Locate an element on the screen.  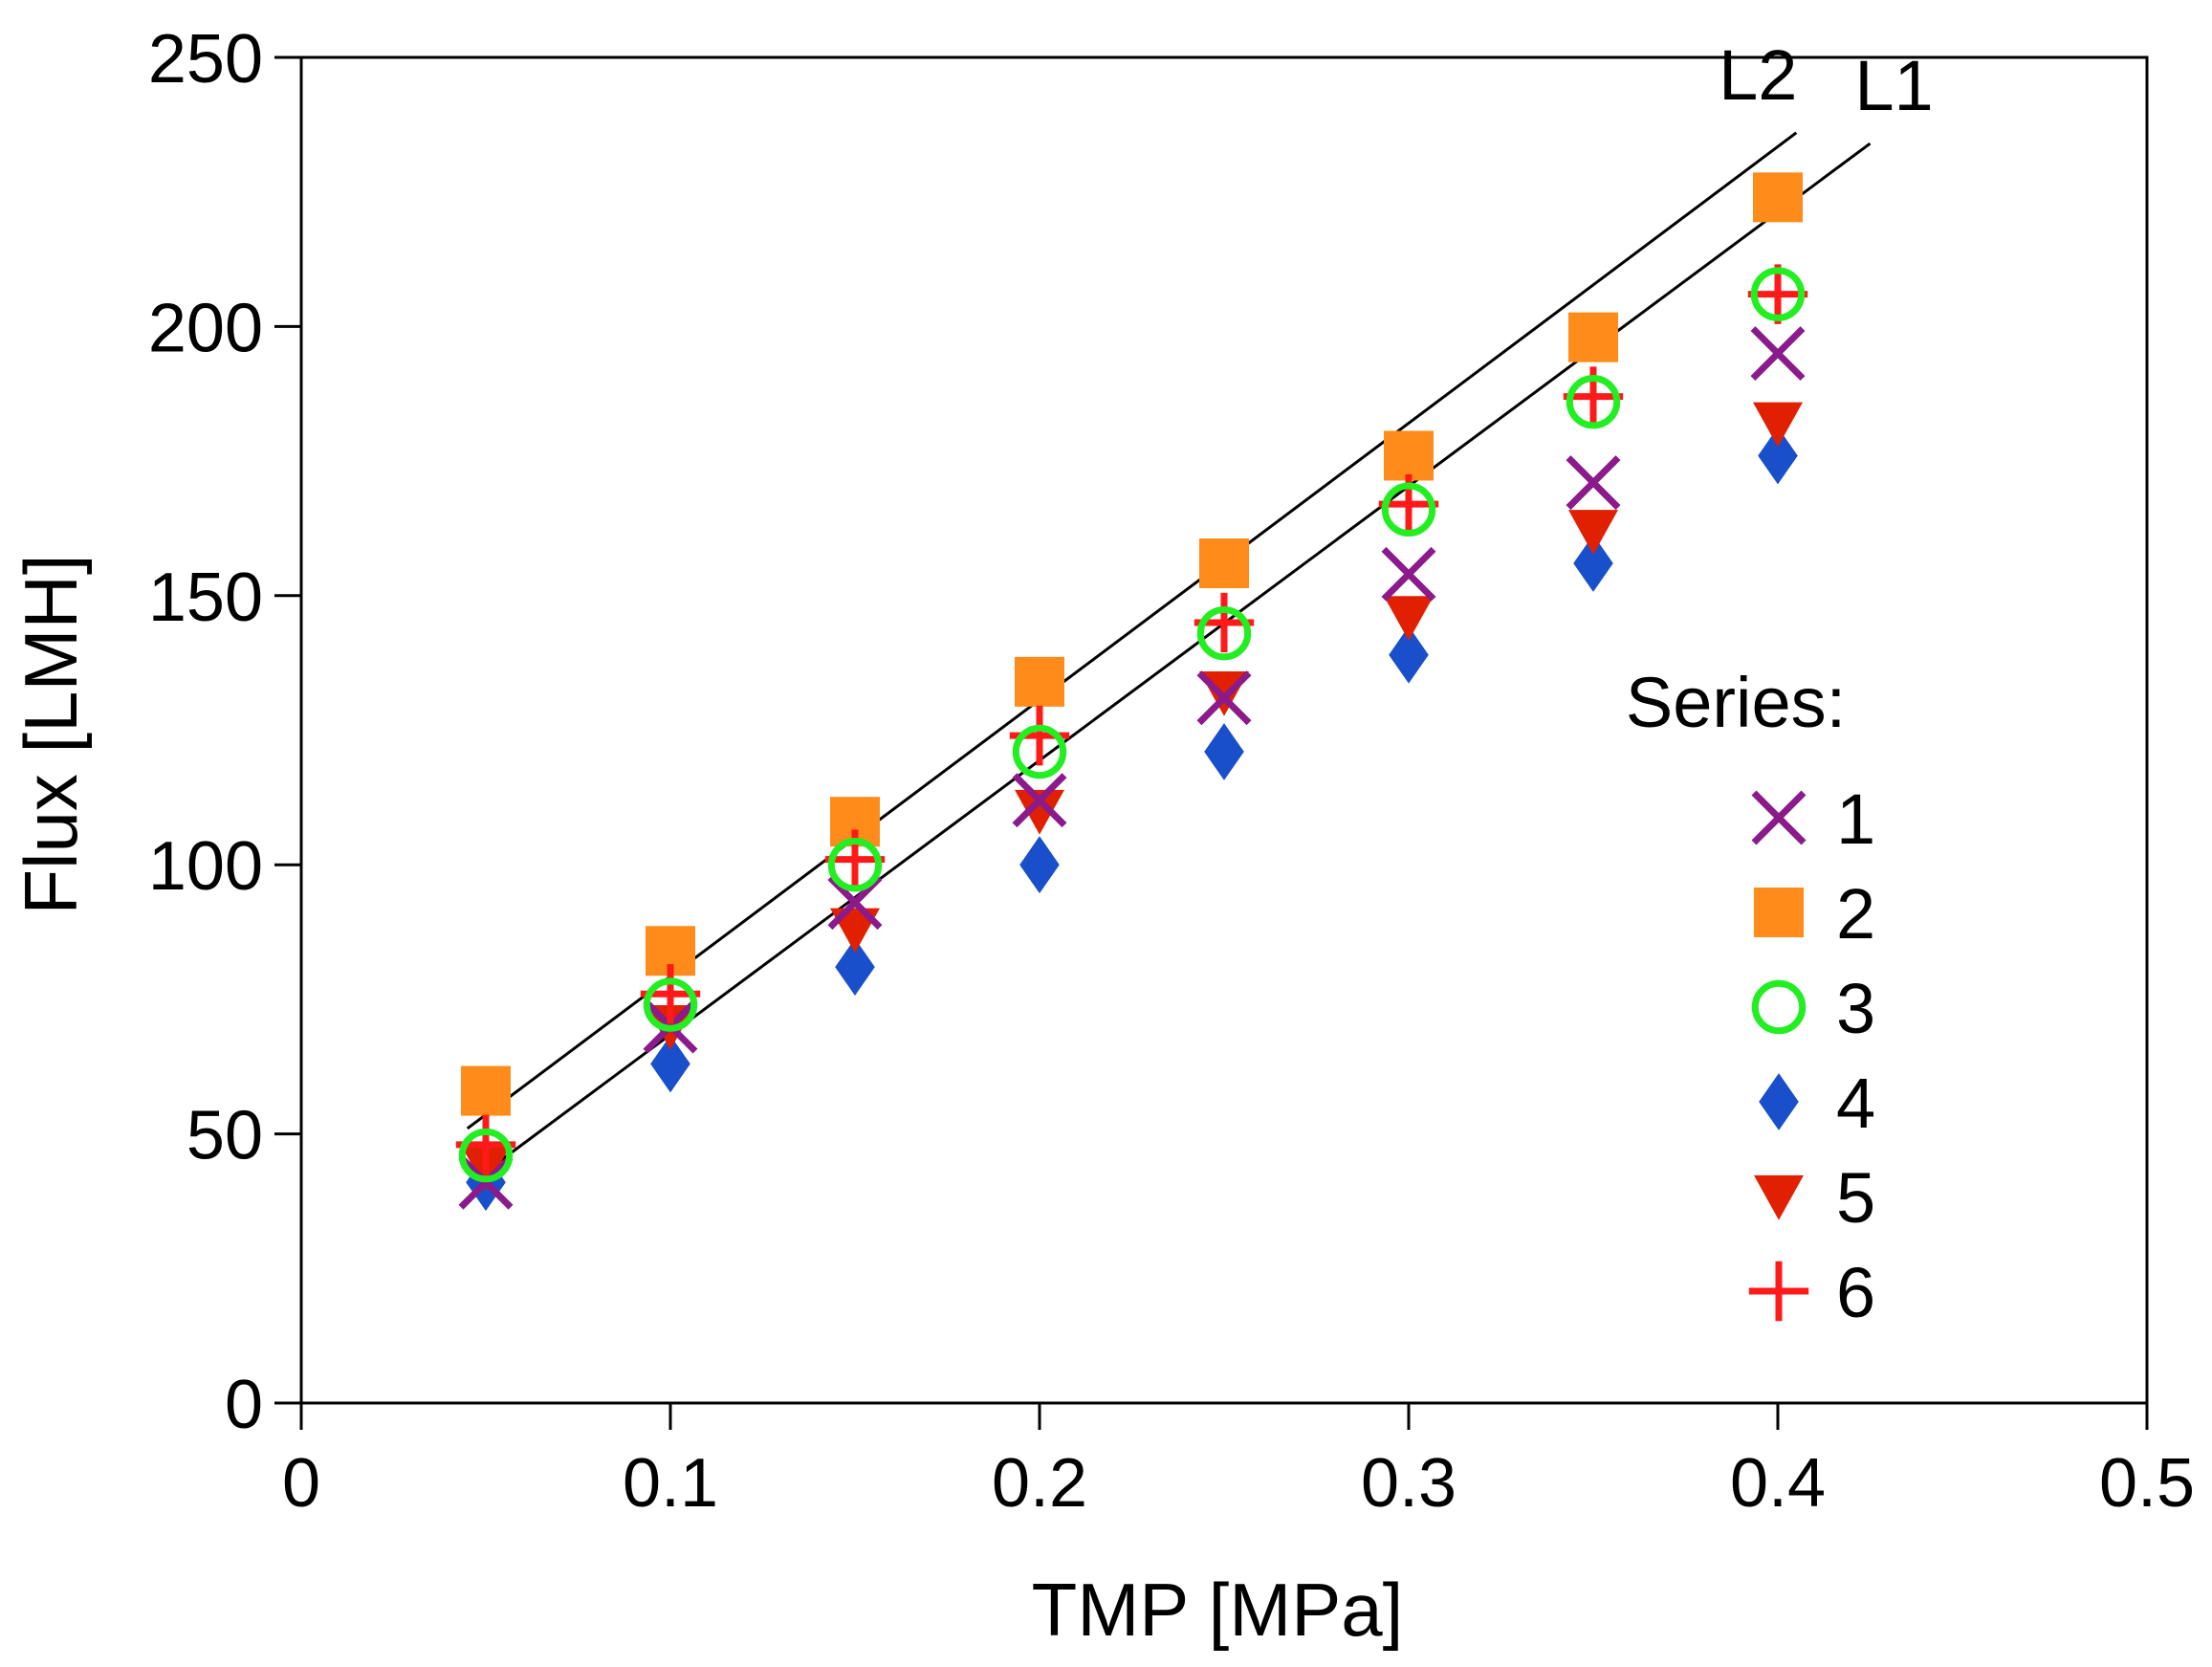
y-tick-label: 150 is located at coordinates (205, 597).